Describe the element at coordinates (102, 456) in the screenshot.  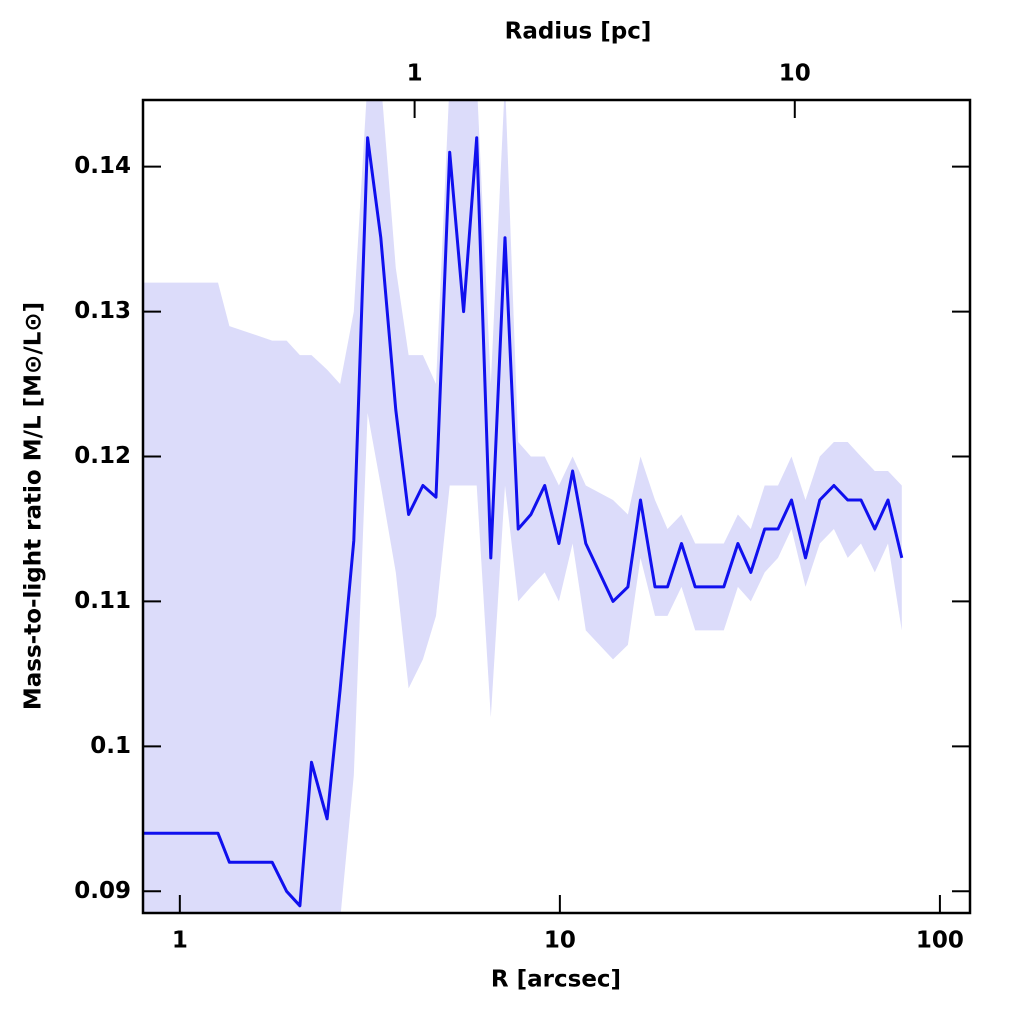
I see `y-tick-label: 0.12` at that location.